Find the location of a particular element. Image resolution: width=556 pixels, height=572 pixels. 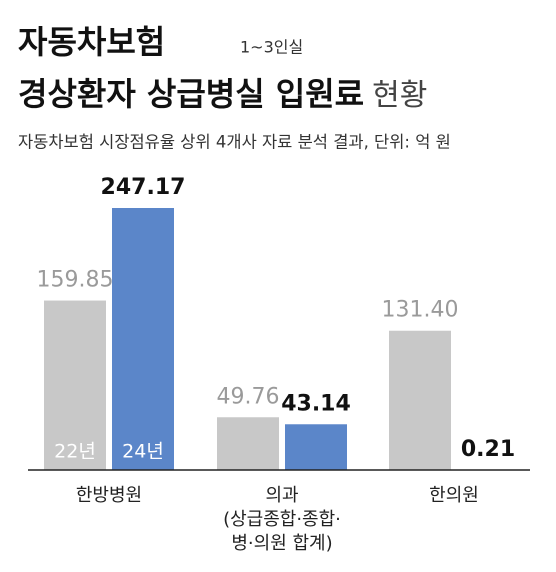

value-label: 159.85 is located at coordinates (75, 280).